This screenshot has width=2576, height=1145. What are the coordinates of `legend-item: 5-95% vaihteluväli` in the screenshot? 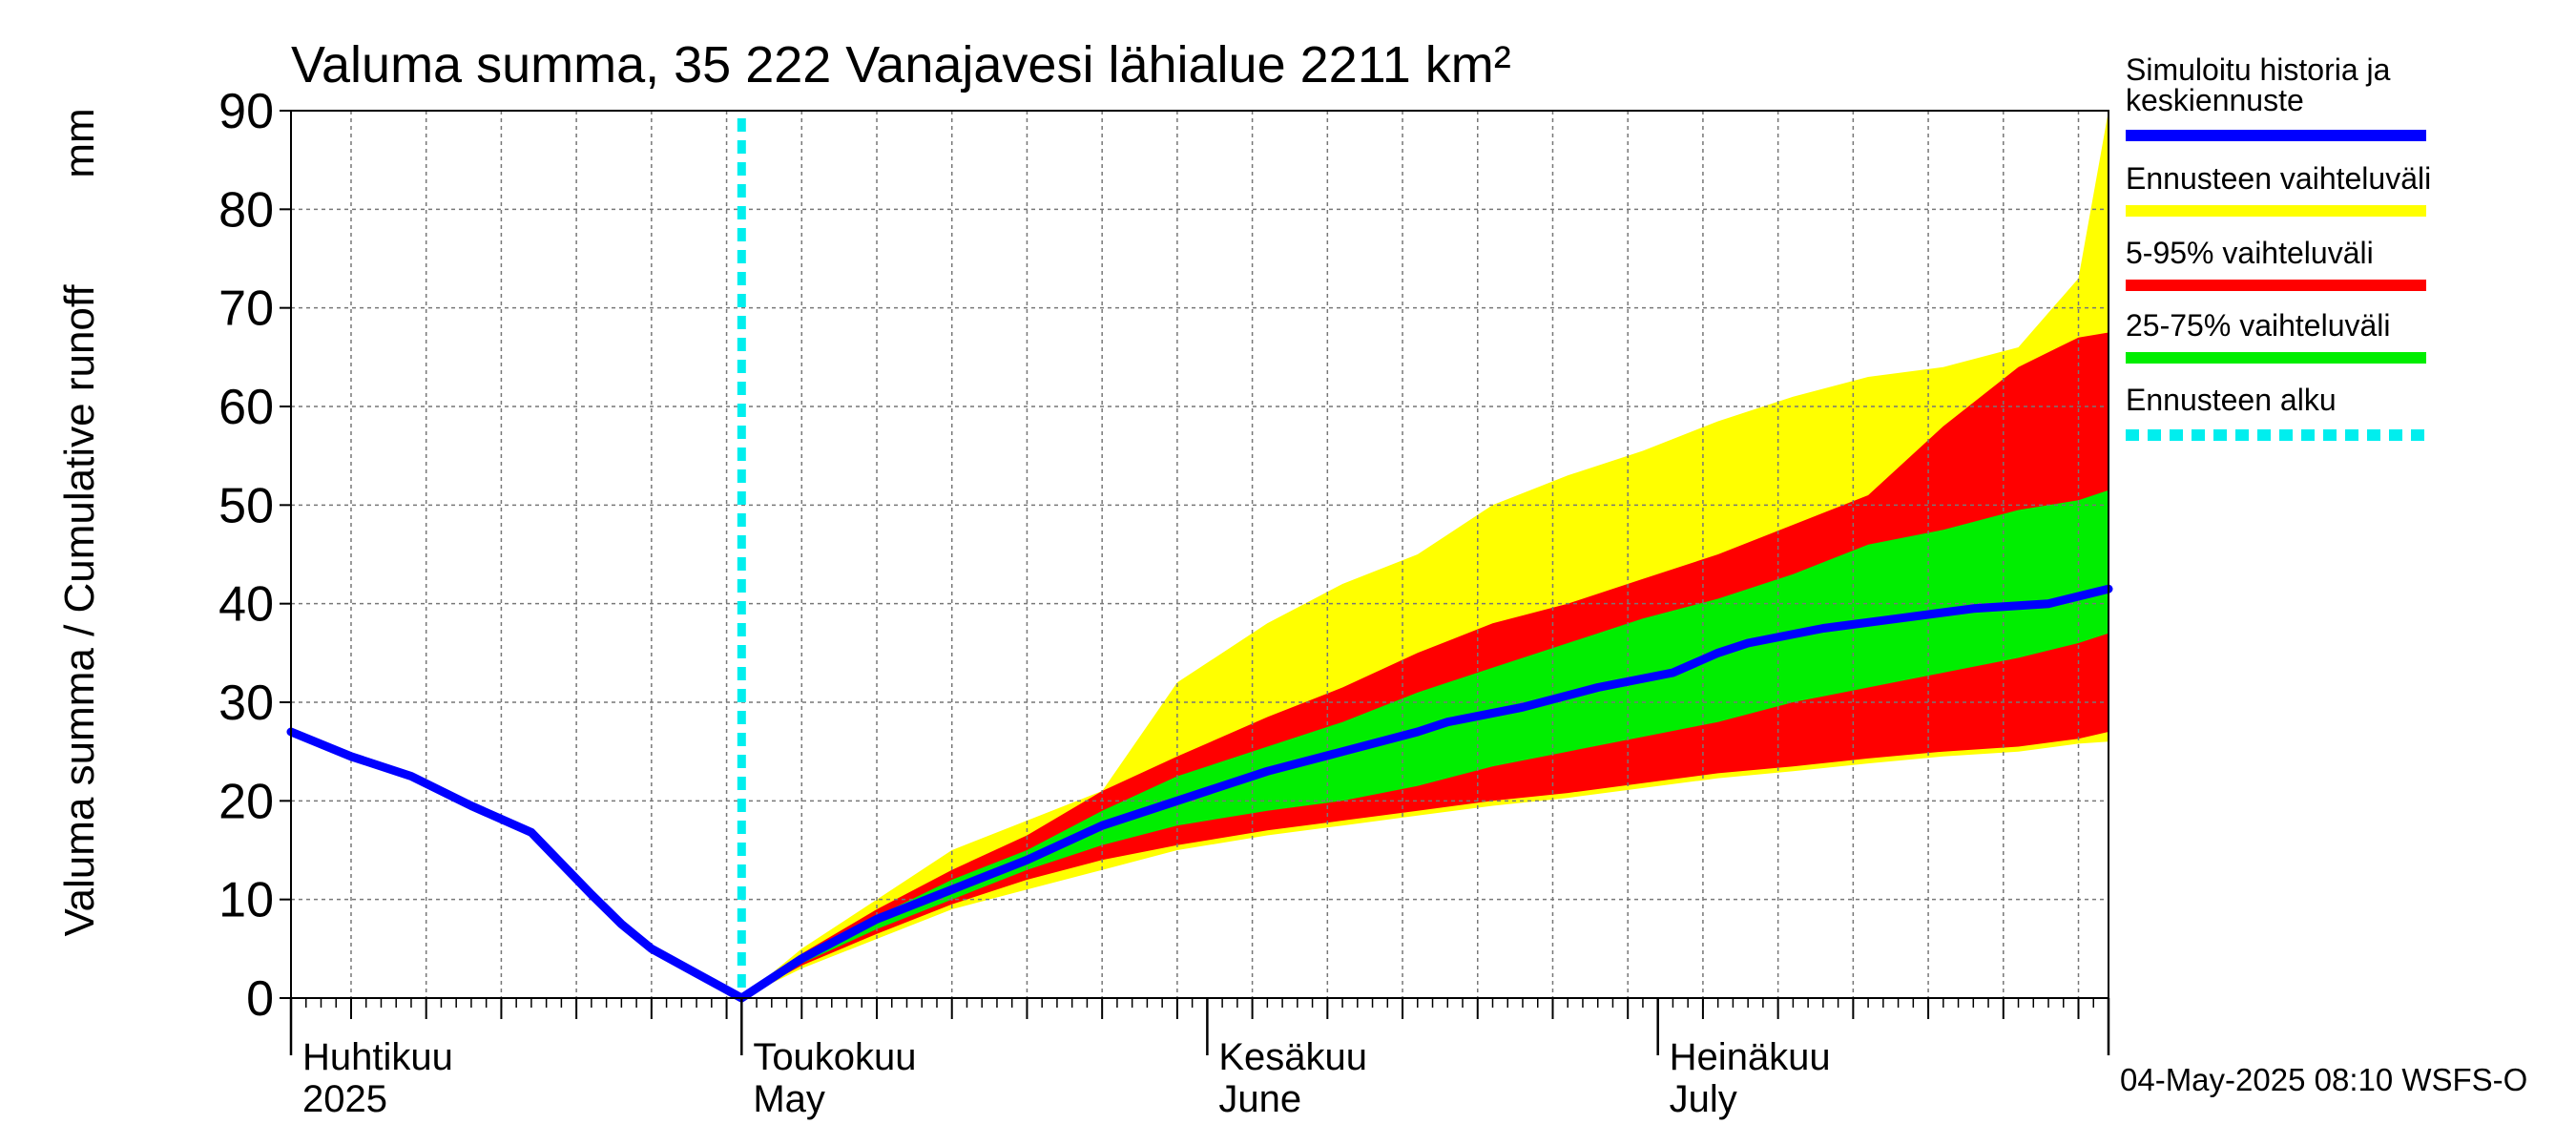 It's located at (2276, 263).